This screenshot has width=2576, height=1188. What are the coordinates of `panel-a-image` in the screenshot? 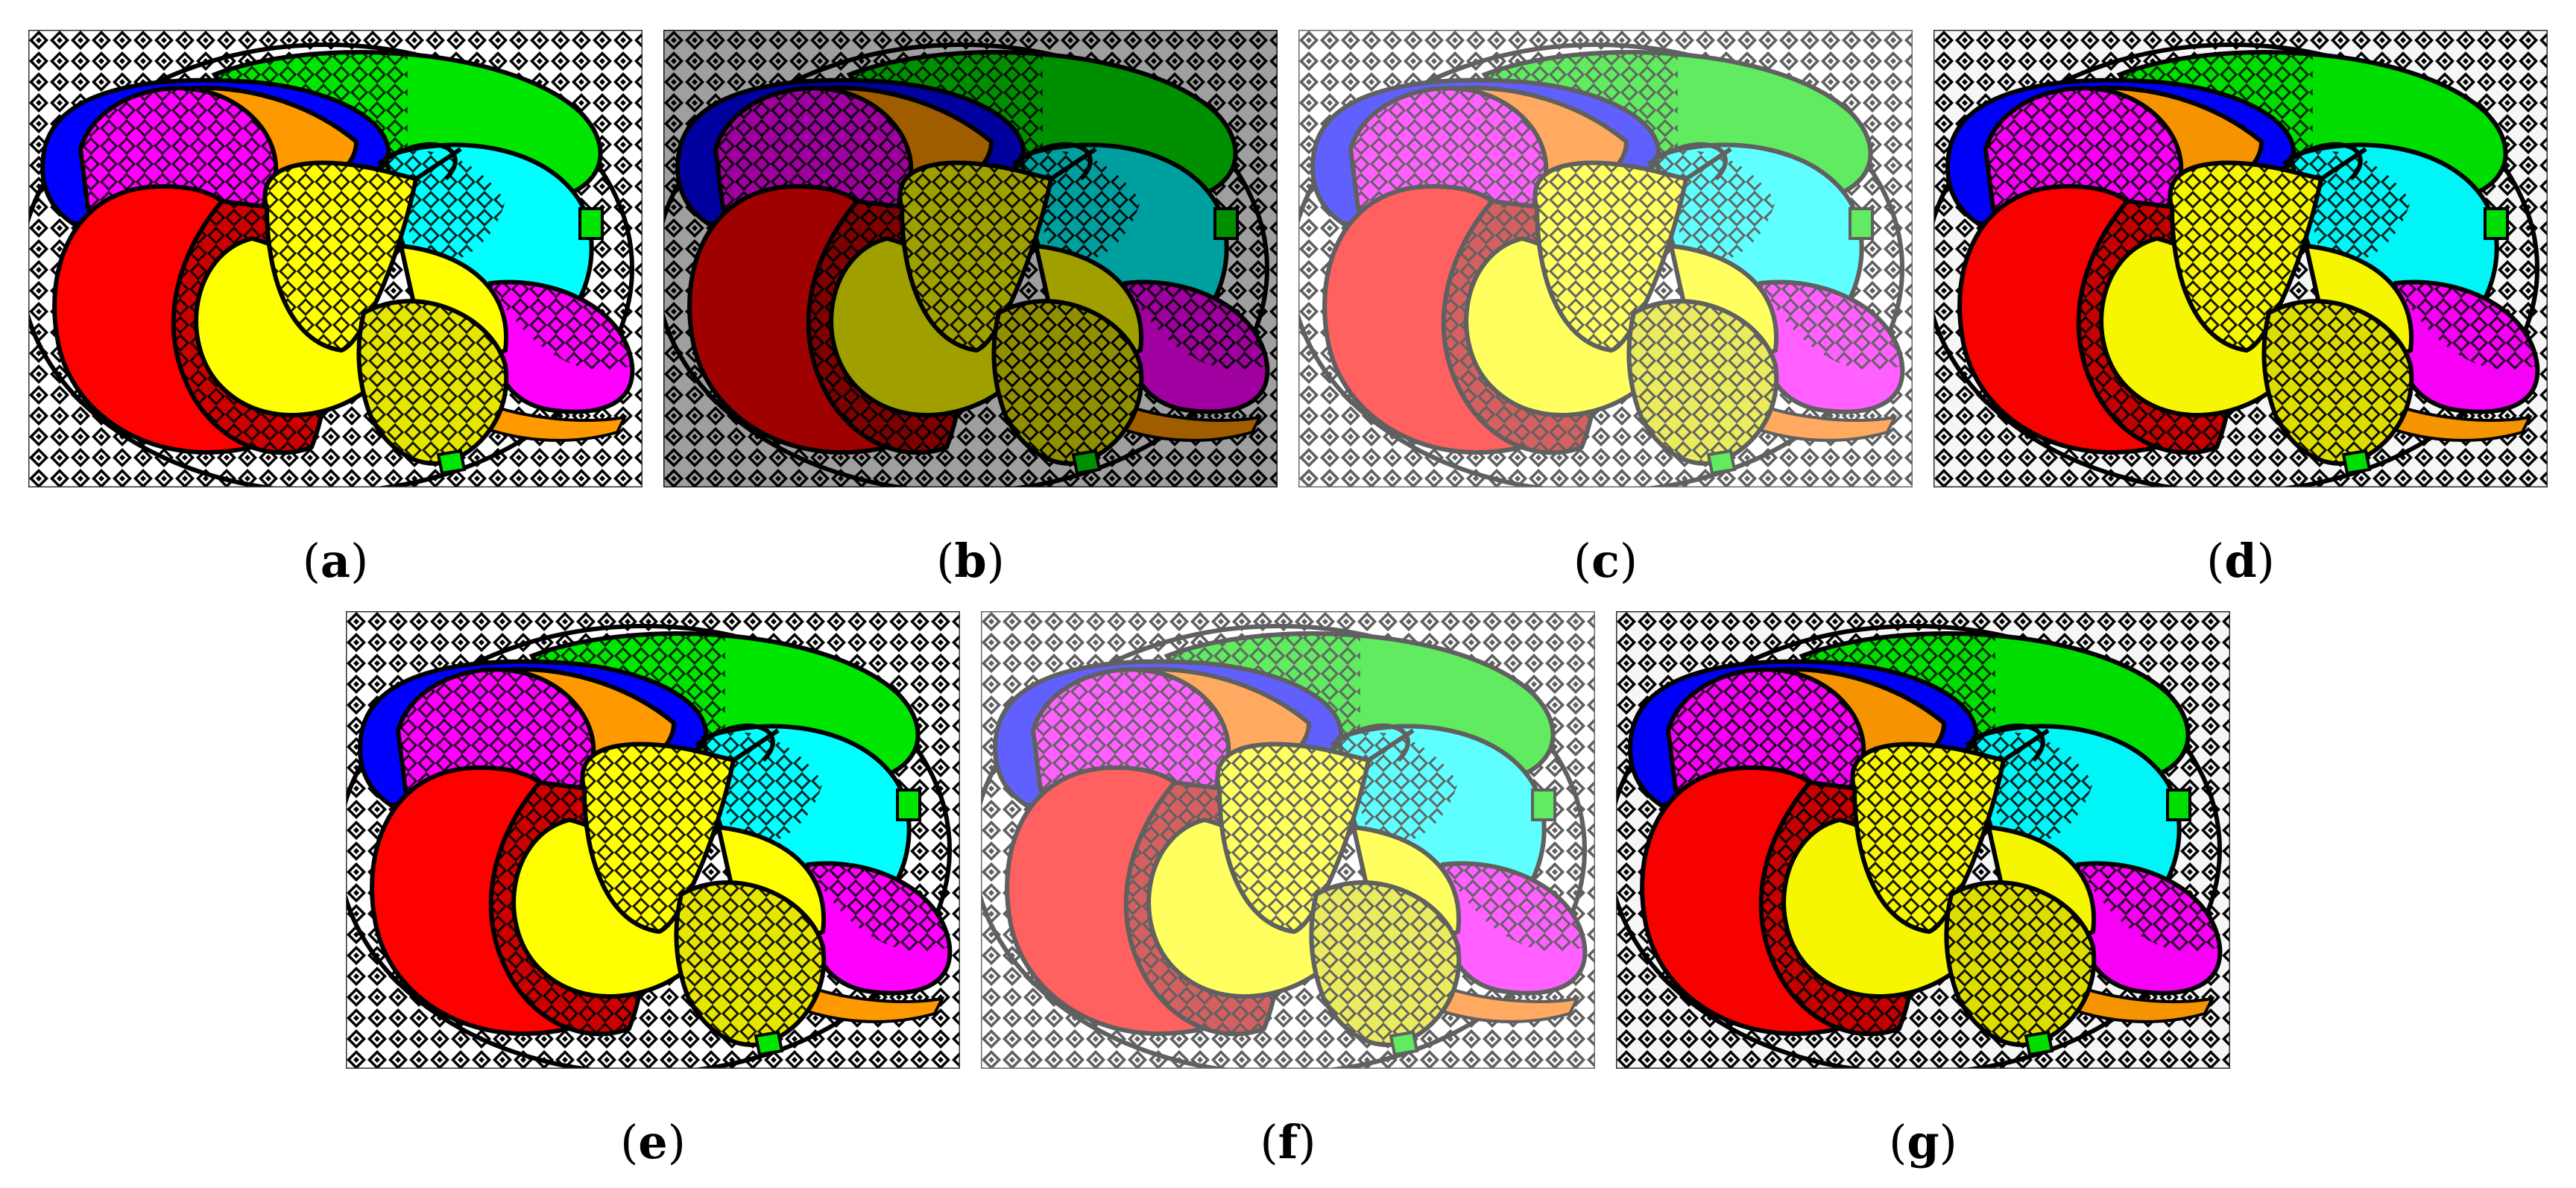 It's located at (335, 258).